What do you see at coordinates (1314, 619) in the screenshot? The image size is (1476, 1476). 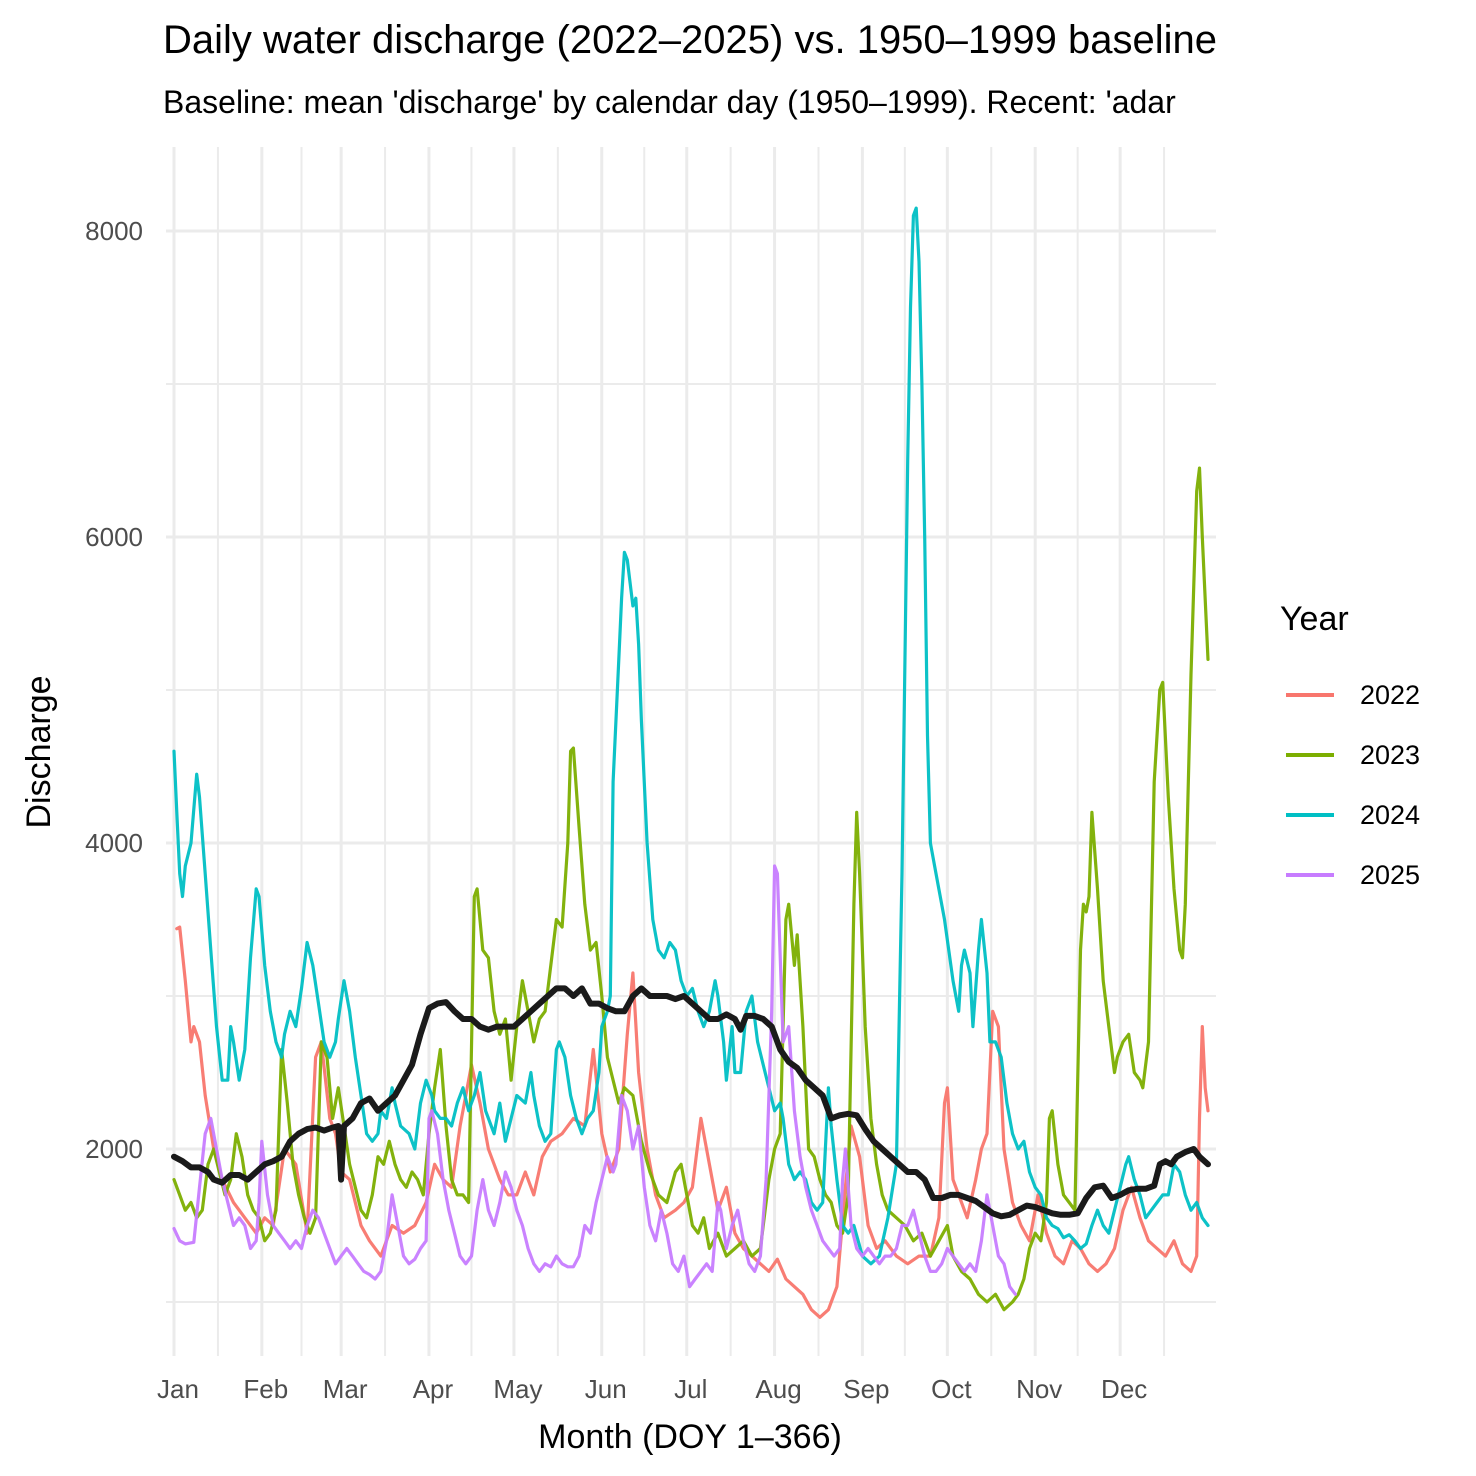 I see `legend-title: Year` at bounding box center [1314, 619].